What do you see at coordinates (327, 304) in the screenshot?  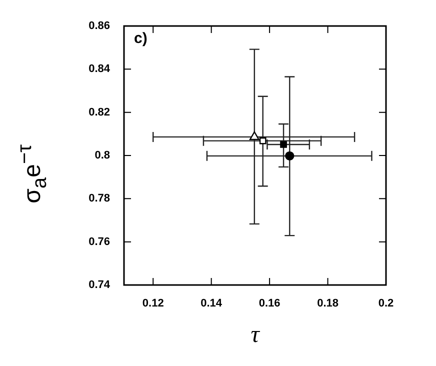 I see `x-tick-label: 0.18` at bounding box center [327, 304].